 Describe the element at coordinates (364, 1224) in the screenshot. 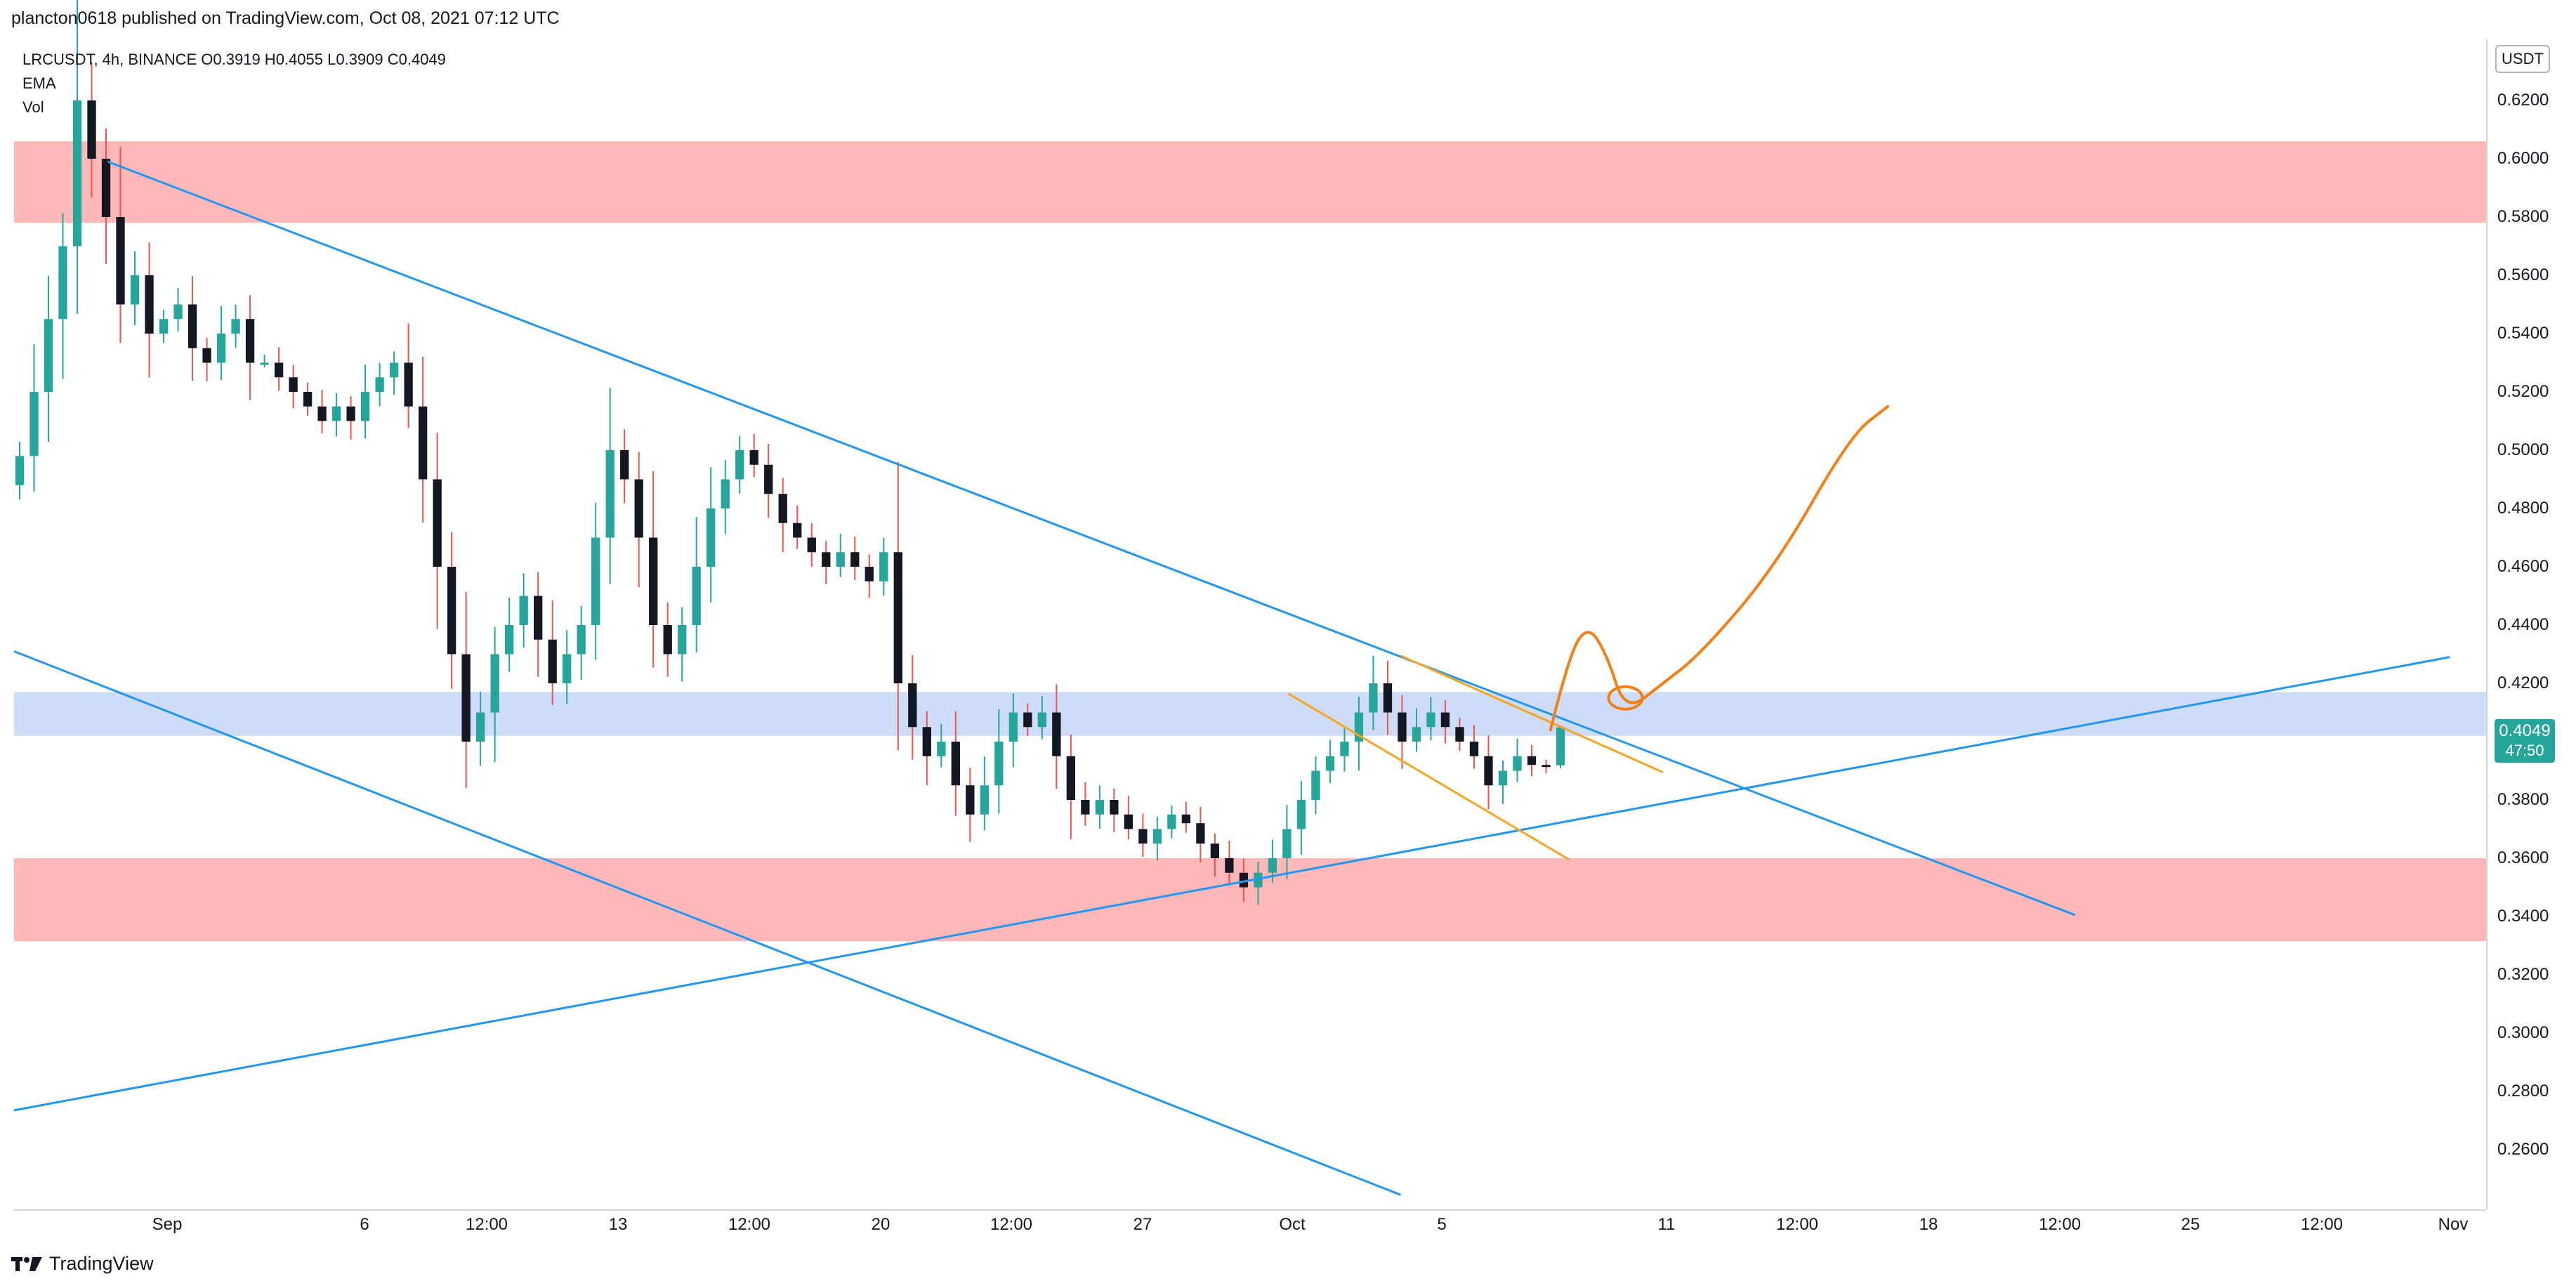

I see `time-tick-label: 6` at that location.